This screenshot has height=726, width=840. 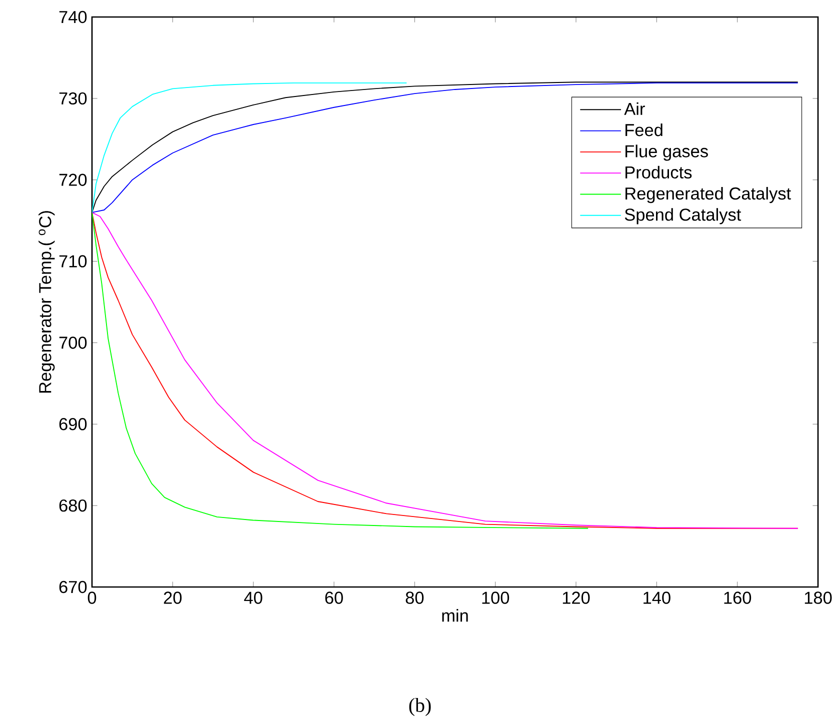 I want to click on x-tick-label: 160, so click(x=738, y=598).